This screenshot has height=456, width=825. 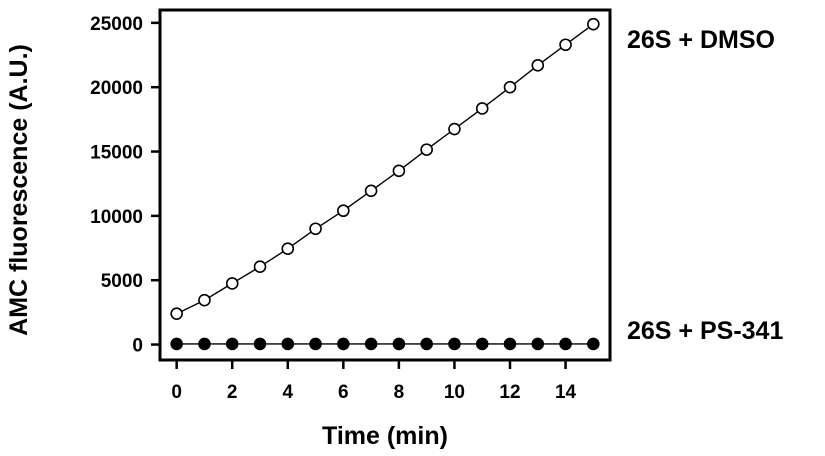 What do you see at coordinates (343, 392) in the screenshot?
I see `x-tick-label: 6` at bounding box center [343, 392].